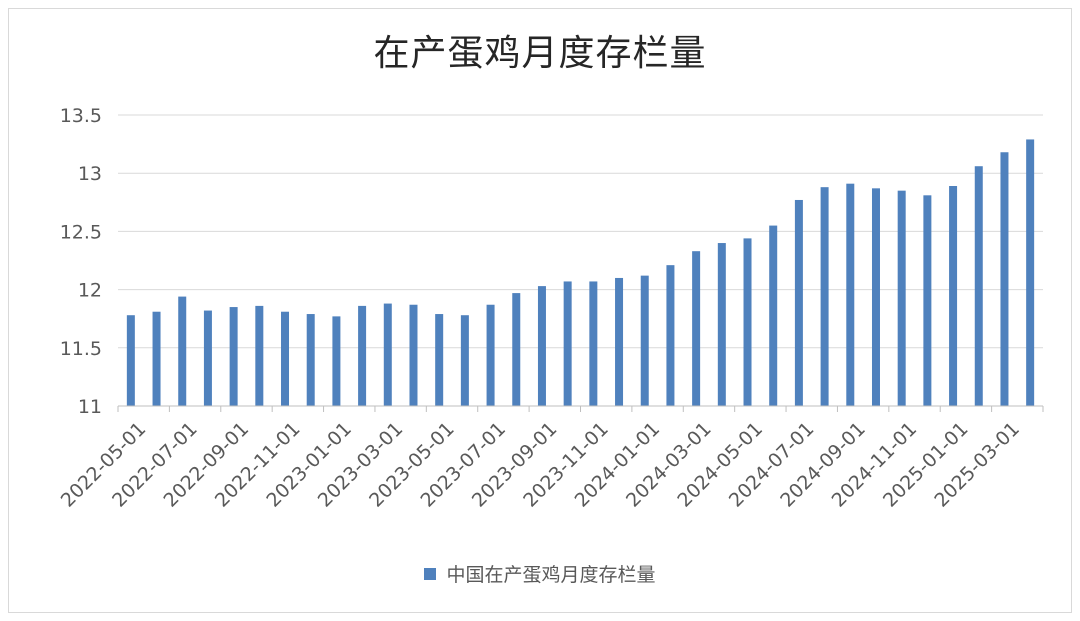 Image resolution: width=1080 pixels, height=621 pixels. I want to click on y-tick-label: 13.5, so click(81, 116).